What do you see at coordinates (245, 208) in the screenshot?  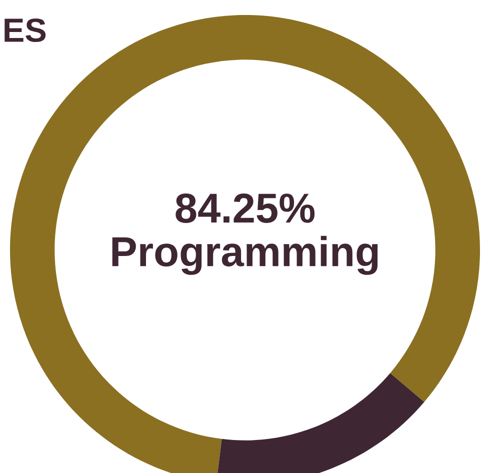 I see `data-label: 84.25%` at bounding box center [245, 208].